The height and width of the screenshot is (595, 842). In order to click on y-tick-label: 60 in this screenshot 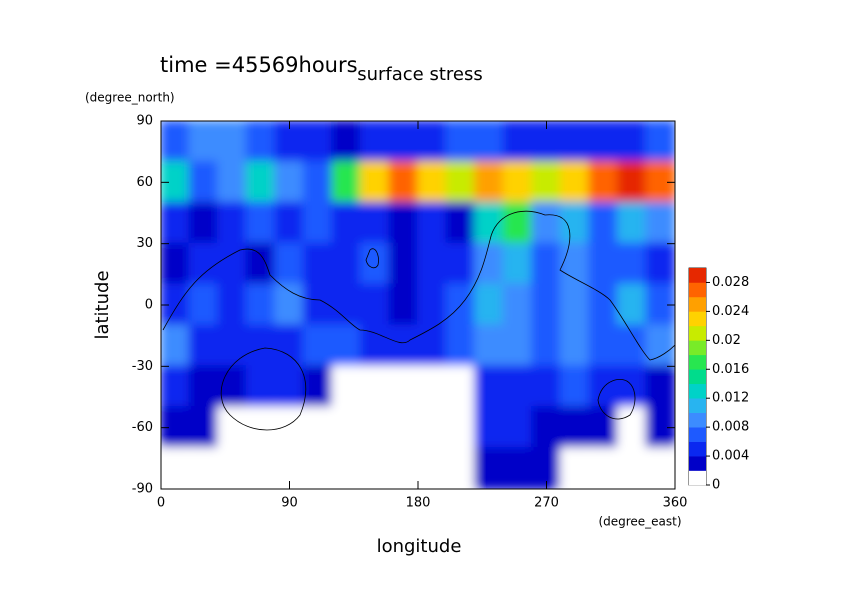, I will do `click(144, 182)`.